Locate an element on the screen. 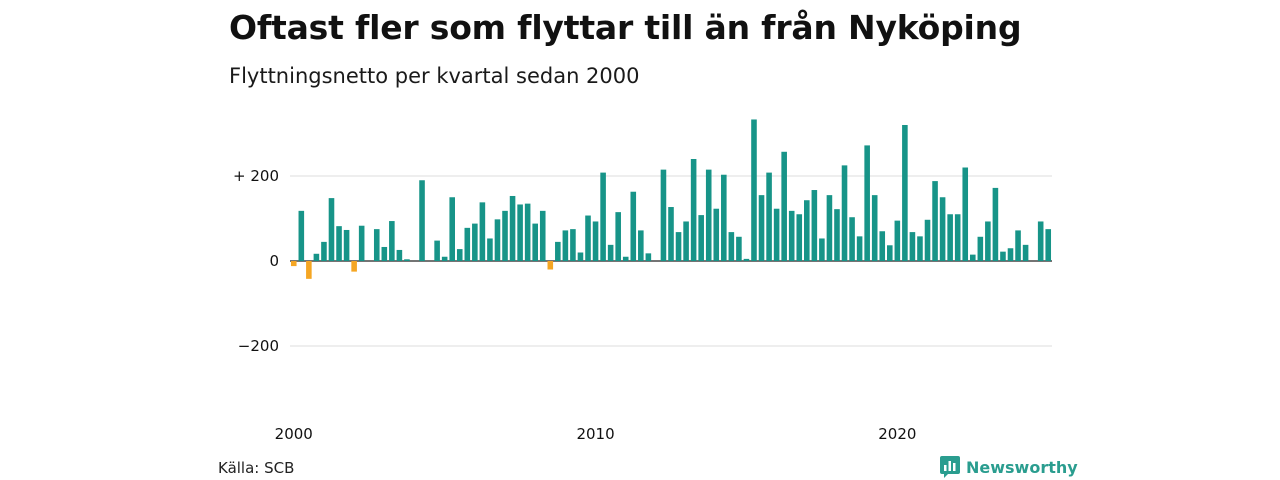 The width and height of the screenshot is (1280, 480). bar-2020K2 is located at coordinates (905, 193).